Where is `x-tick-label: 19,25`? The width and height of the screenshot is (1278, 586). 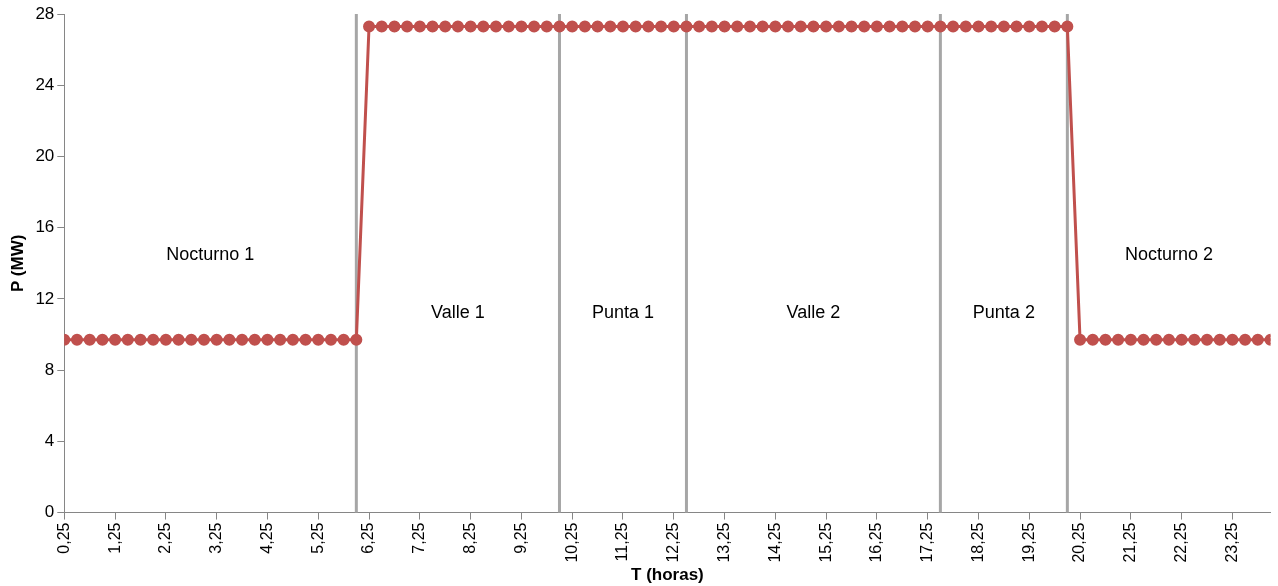
x-tick-label: 19,25 is located at coordinates (1028, 542).